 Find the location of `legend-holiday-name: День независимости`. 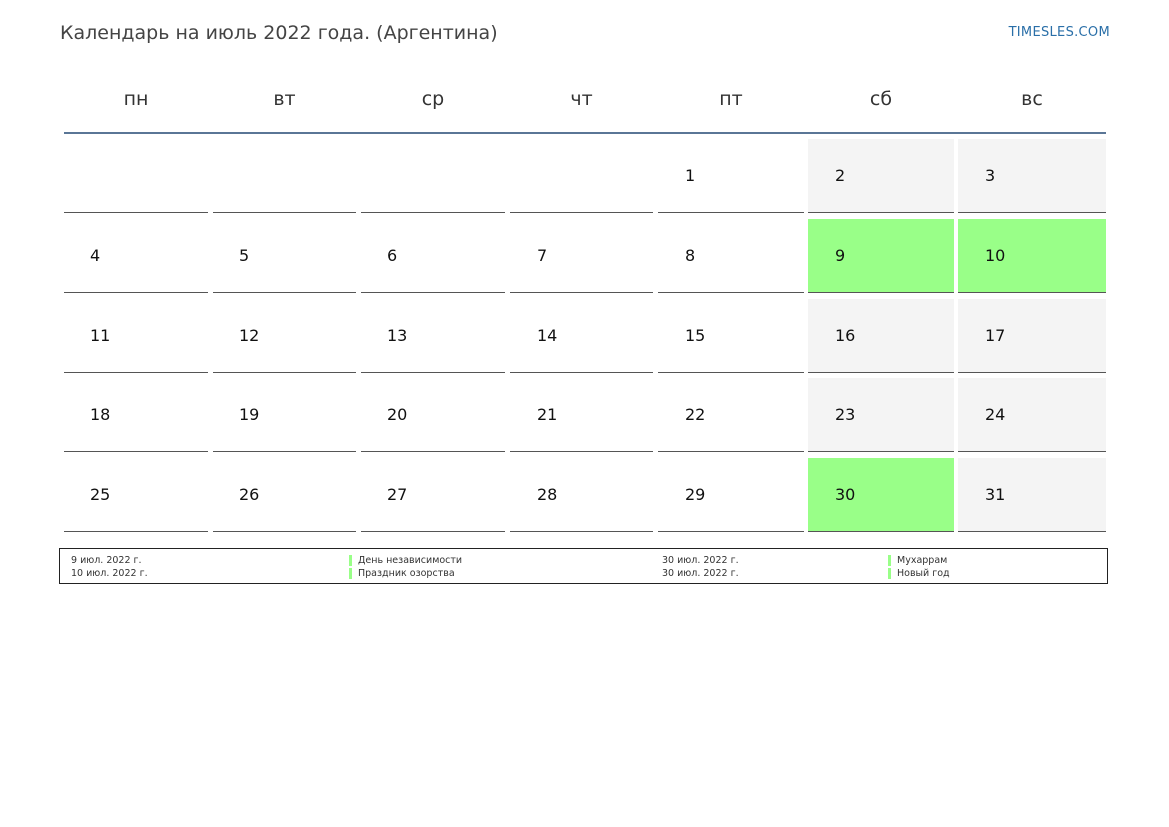

legend-holiday-name: День независимости is located at coordinates (410, 560).